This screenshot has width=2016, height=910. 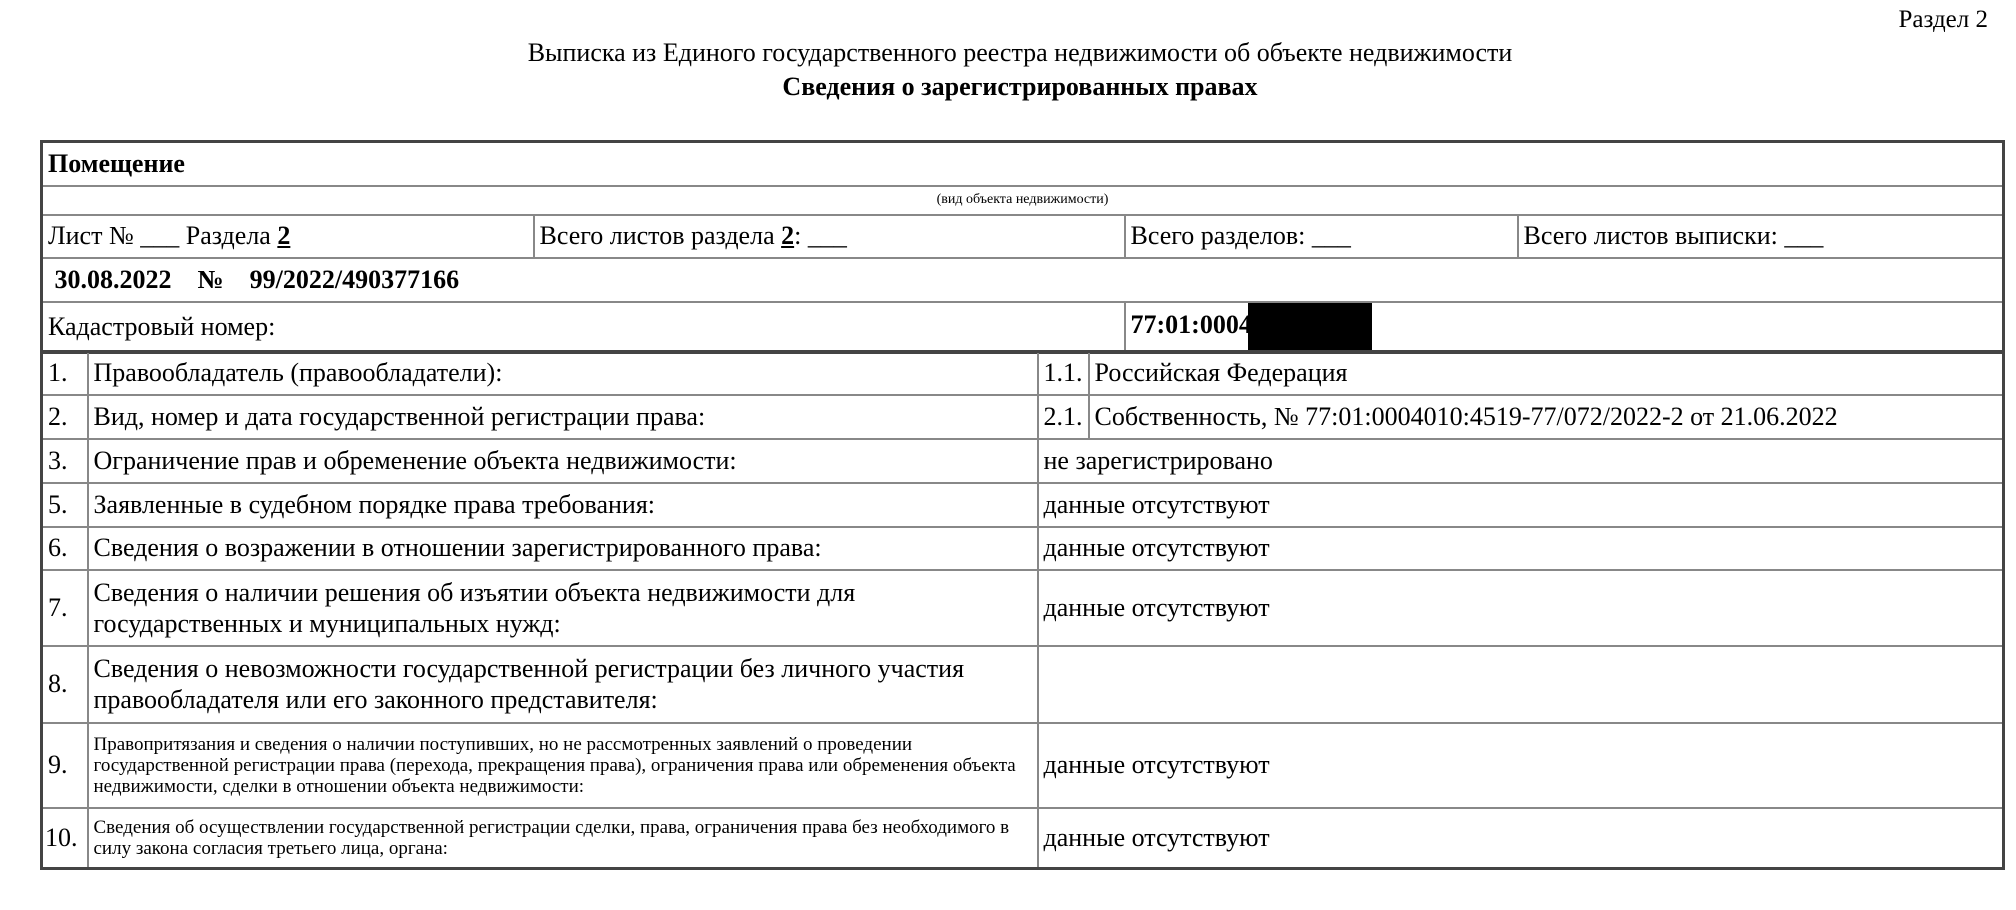 I want to click on total-extract-sheets: Всего листов выписки: ___, so click(x=1760, y=236).